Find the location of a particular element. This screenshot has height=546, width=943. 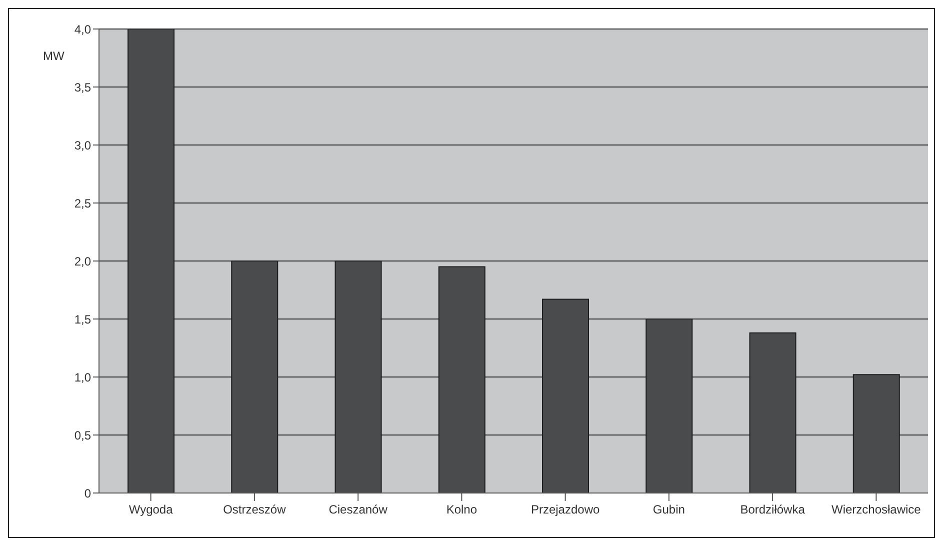

y-tick-label: 3,5 is located at coordinates (83, 87).